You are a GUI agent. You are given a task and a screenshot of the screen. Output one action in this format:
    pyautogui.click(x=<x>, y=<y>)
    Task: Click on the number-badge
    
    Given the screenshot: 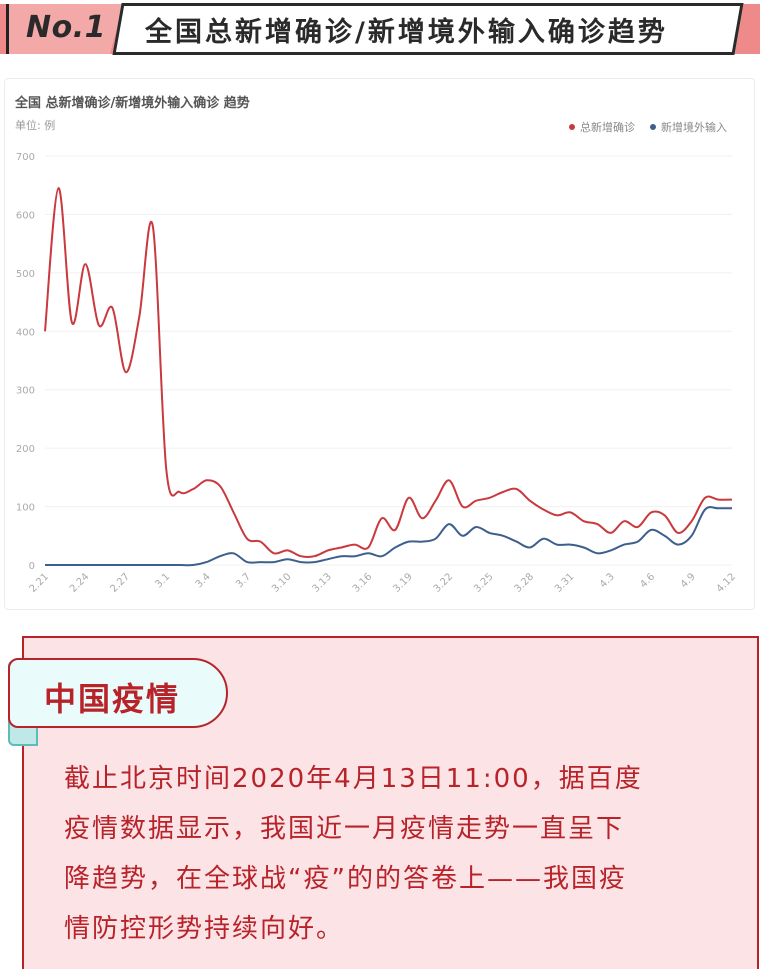 What is the action you would take?
    pyautogui.click(x=65, y=29)
    